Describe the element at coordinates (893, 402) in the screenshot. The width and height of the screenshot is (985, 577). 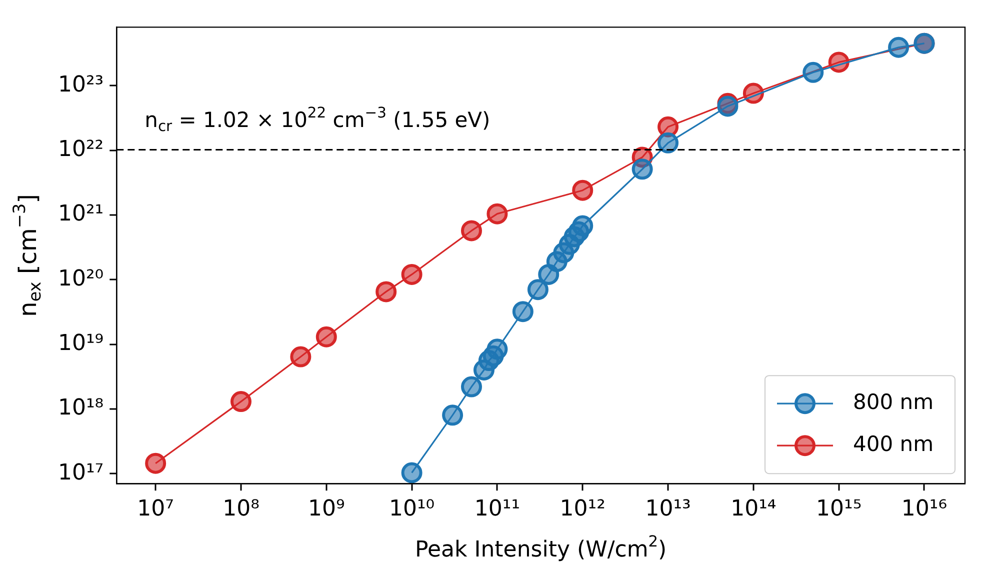
I see `legend-label: 800 nm` at that location.